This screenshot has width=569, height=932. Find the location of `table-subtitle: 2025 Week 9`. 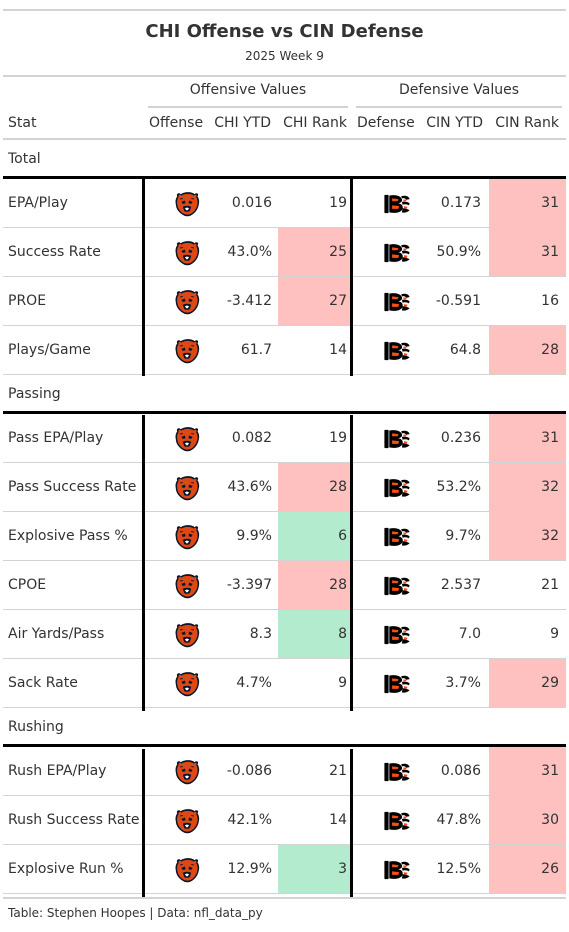

table-subtitle: 2025 Week 9 is located at coordinates (284, 56).